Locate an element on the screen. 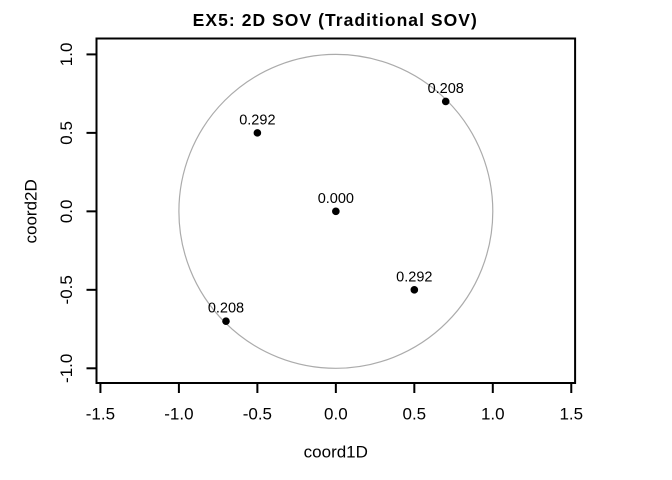 The width and height of the screenshot is (672, 480). y-tick-label: 0.5 is located at coordinates (66, 133).